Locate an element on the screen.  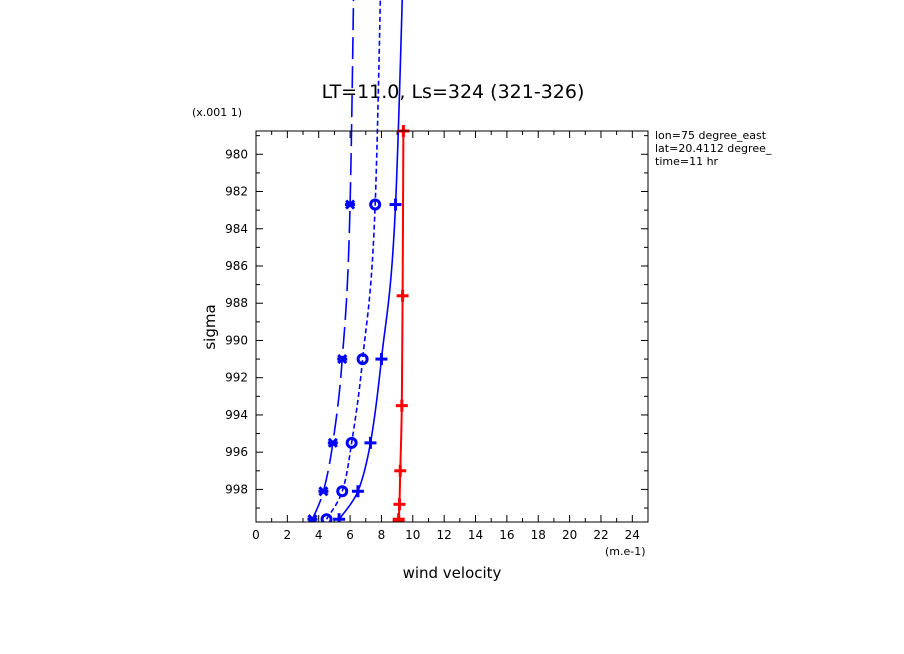
x-tick-label: 0 is located at coordinates (256, 535).